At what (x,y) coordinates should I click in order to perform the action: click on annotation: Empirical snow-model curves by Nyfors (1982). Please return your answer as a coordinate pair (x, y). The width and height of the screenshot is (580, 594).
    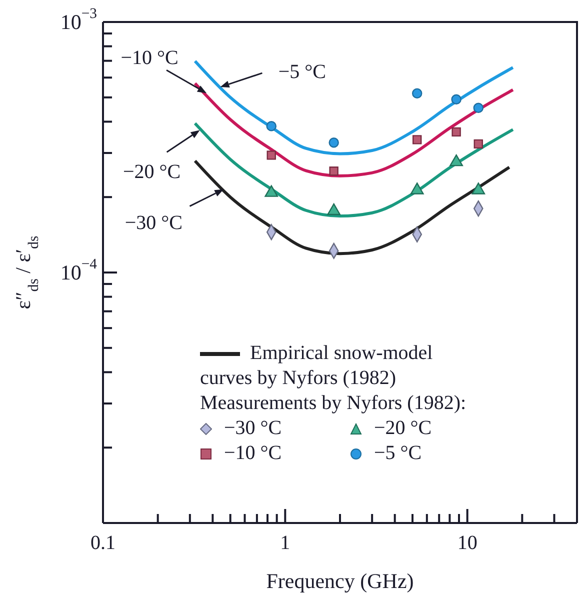
    Looking at the image, I should click on (316, 365).